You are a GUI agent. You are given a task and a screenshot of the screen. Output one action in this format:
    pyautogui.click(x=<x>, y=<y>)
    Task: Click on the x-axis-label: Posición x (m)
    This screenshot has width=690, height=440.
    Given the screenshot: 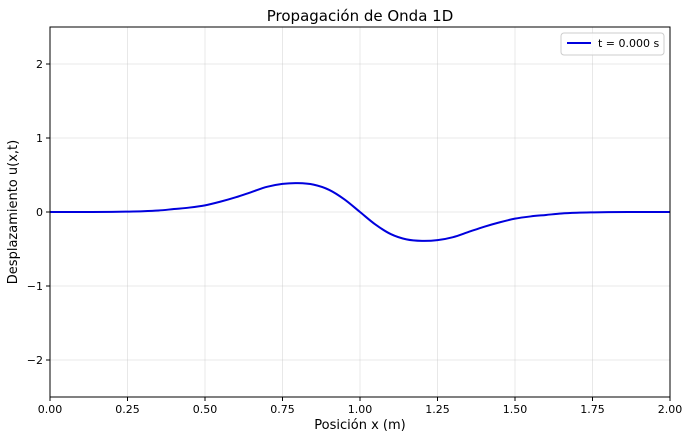 What is the action you would take?
    pyautogui.click(x=359, y=425)
    